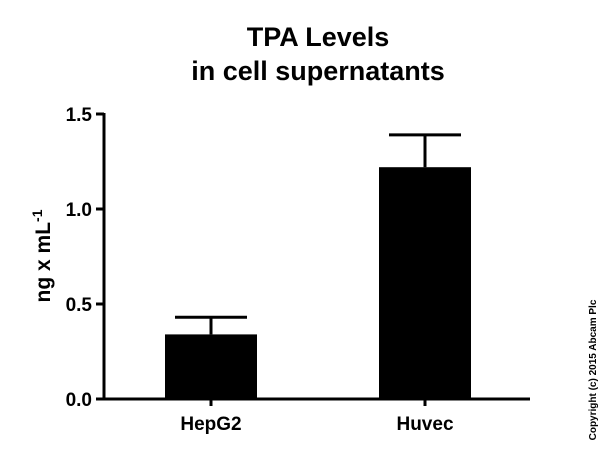 The width and height of the screenshot is (600, 459). Describe the element at coordinates (79, 400) in the screenshot. I see `y-tick-label: 0.0` at that location.